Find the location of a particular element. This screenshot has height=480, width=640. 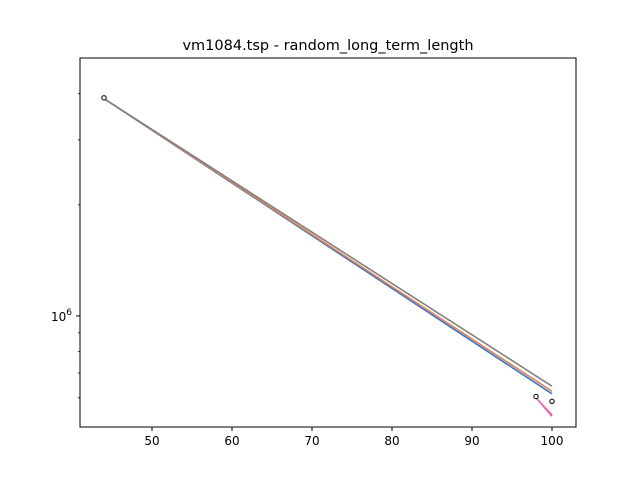

x-tick-label: 60 is located at coordinates (231, 441).